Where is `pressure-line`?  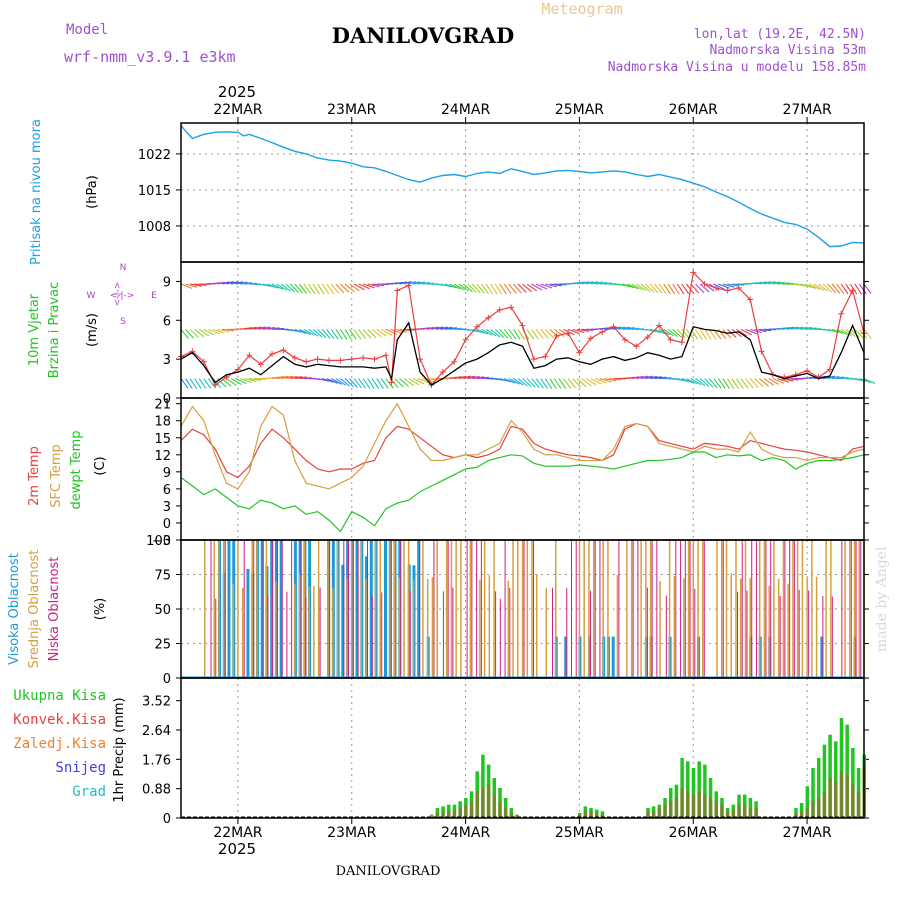 pressure-line is located at coordinates (522, 186).